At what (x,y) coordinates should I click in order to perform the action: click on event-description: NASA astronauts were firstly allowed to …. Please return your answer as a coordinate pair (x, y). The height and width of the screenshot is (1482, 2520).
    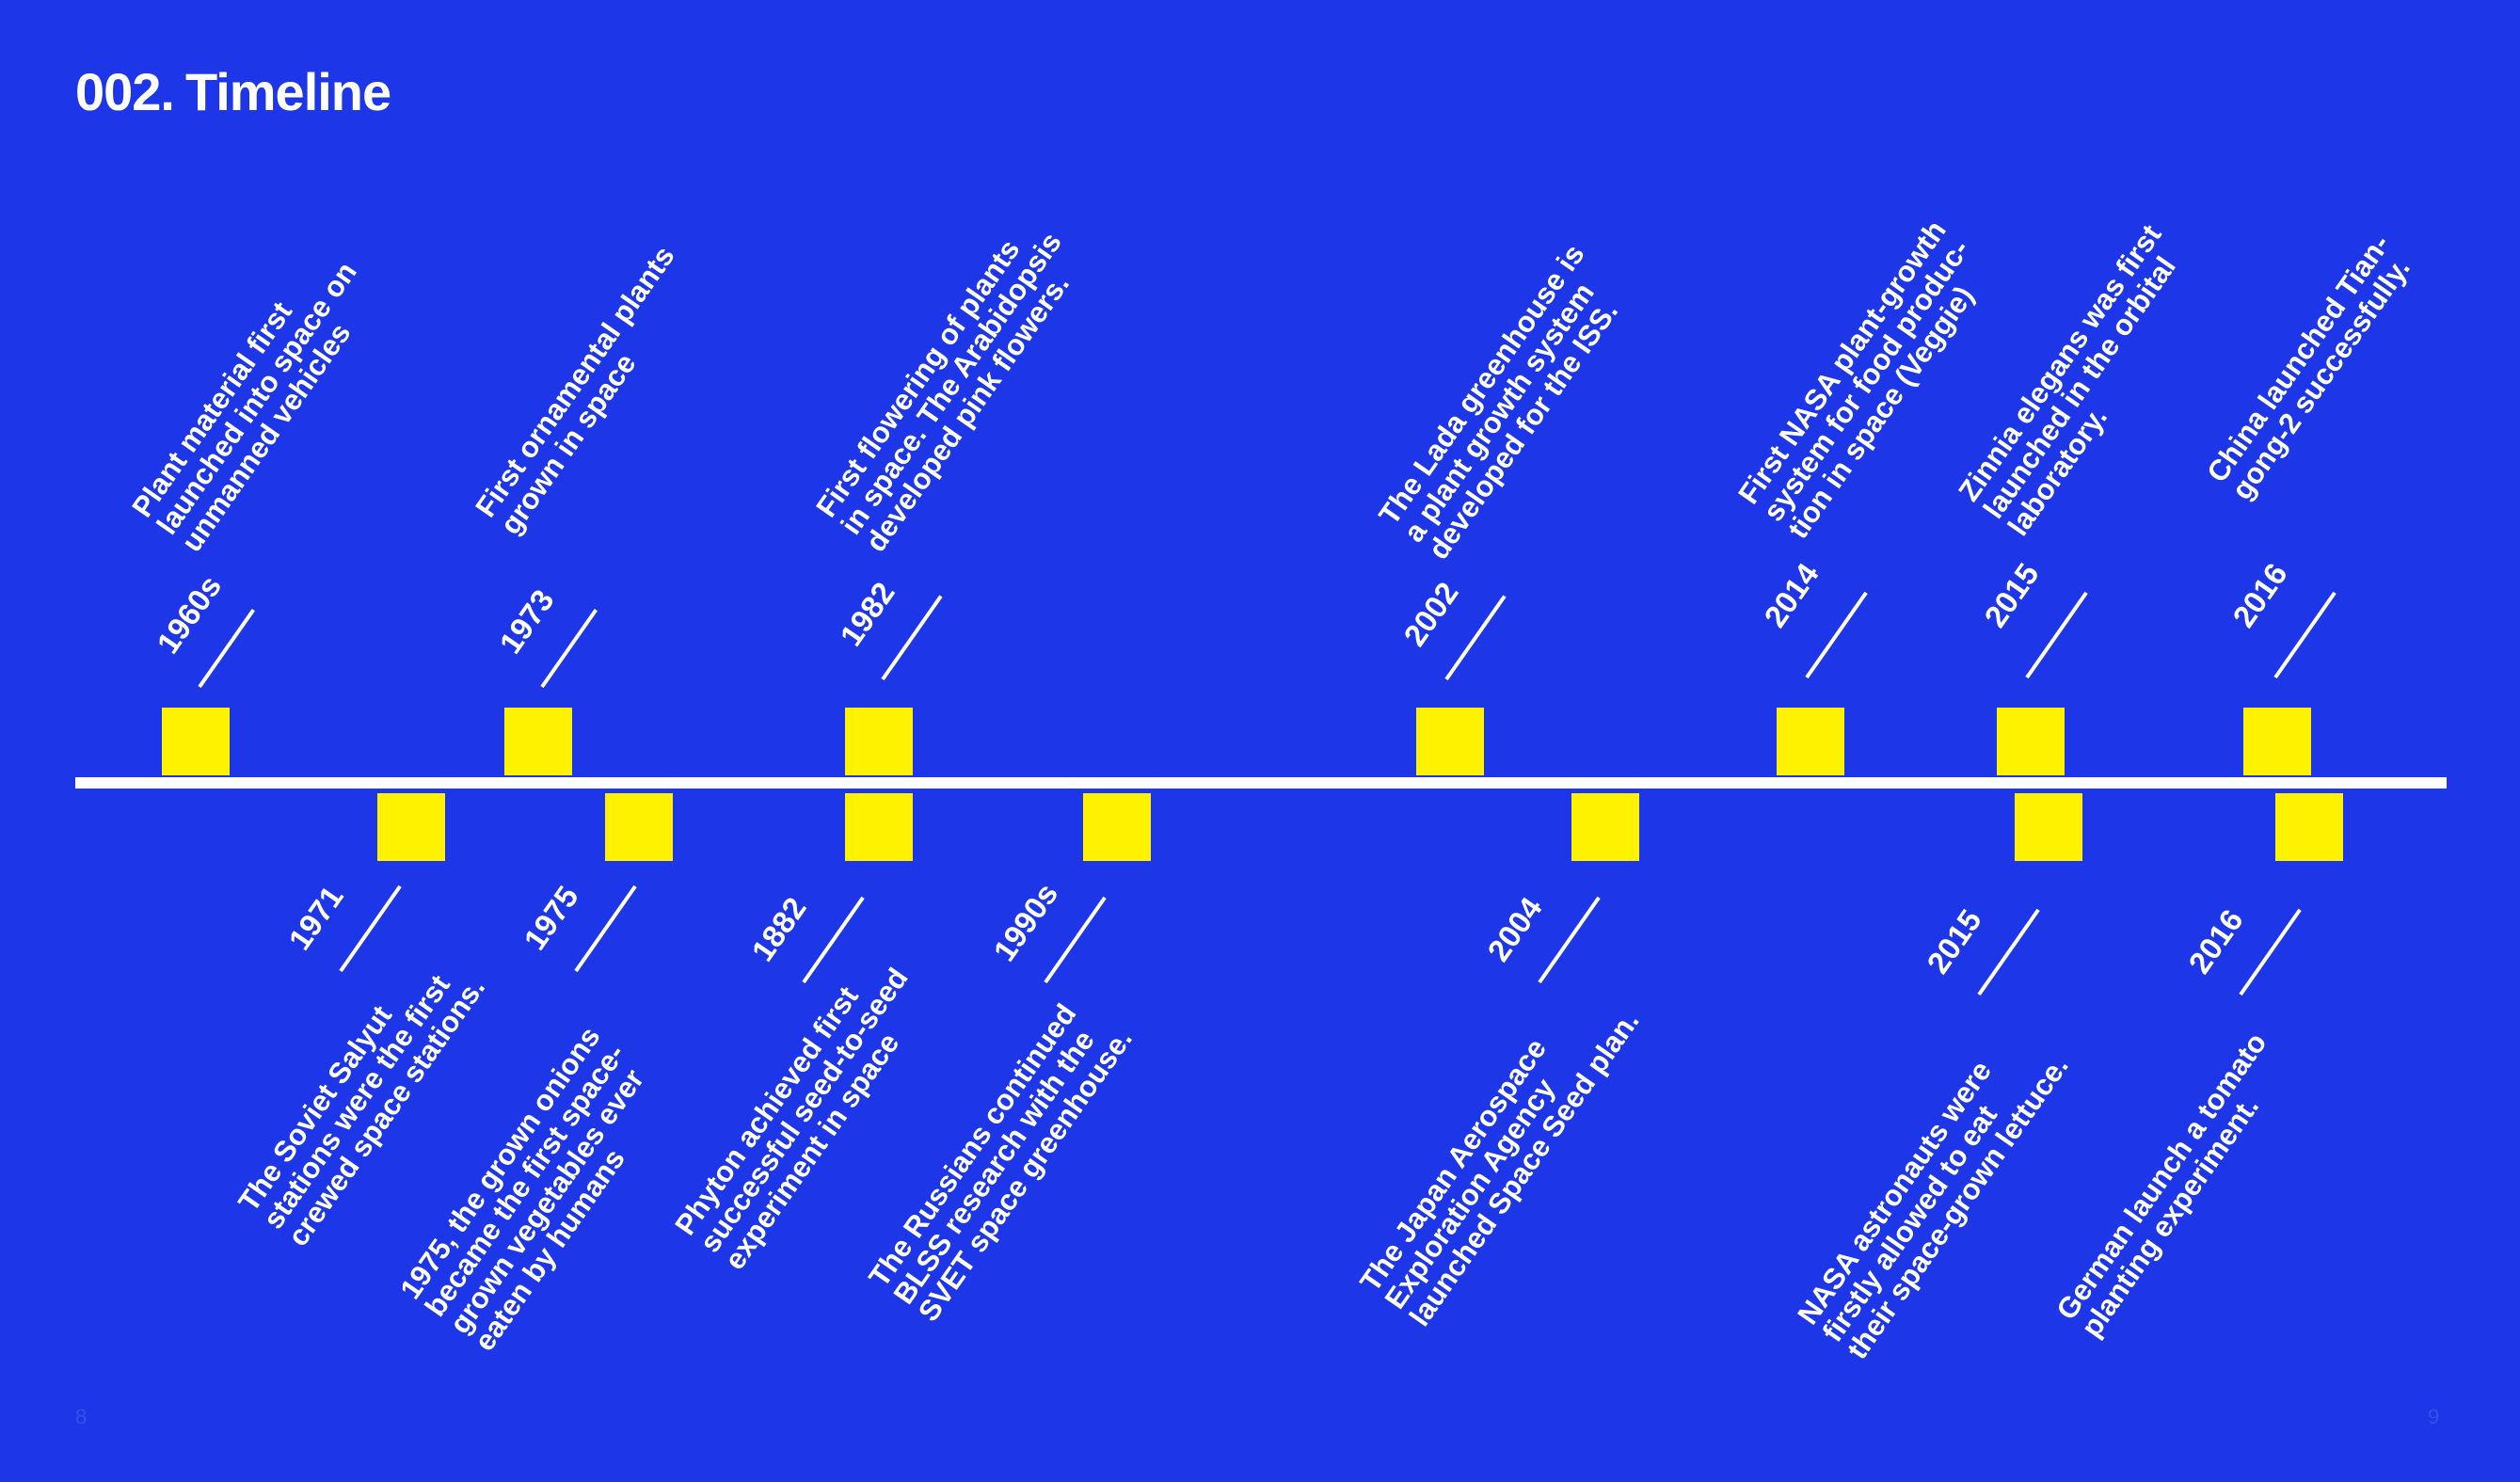
    Looking at the image, I should click on (1933, 1207).